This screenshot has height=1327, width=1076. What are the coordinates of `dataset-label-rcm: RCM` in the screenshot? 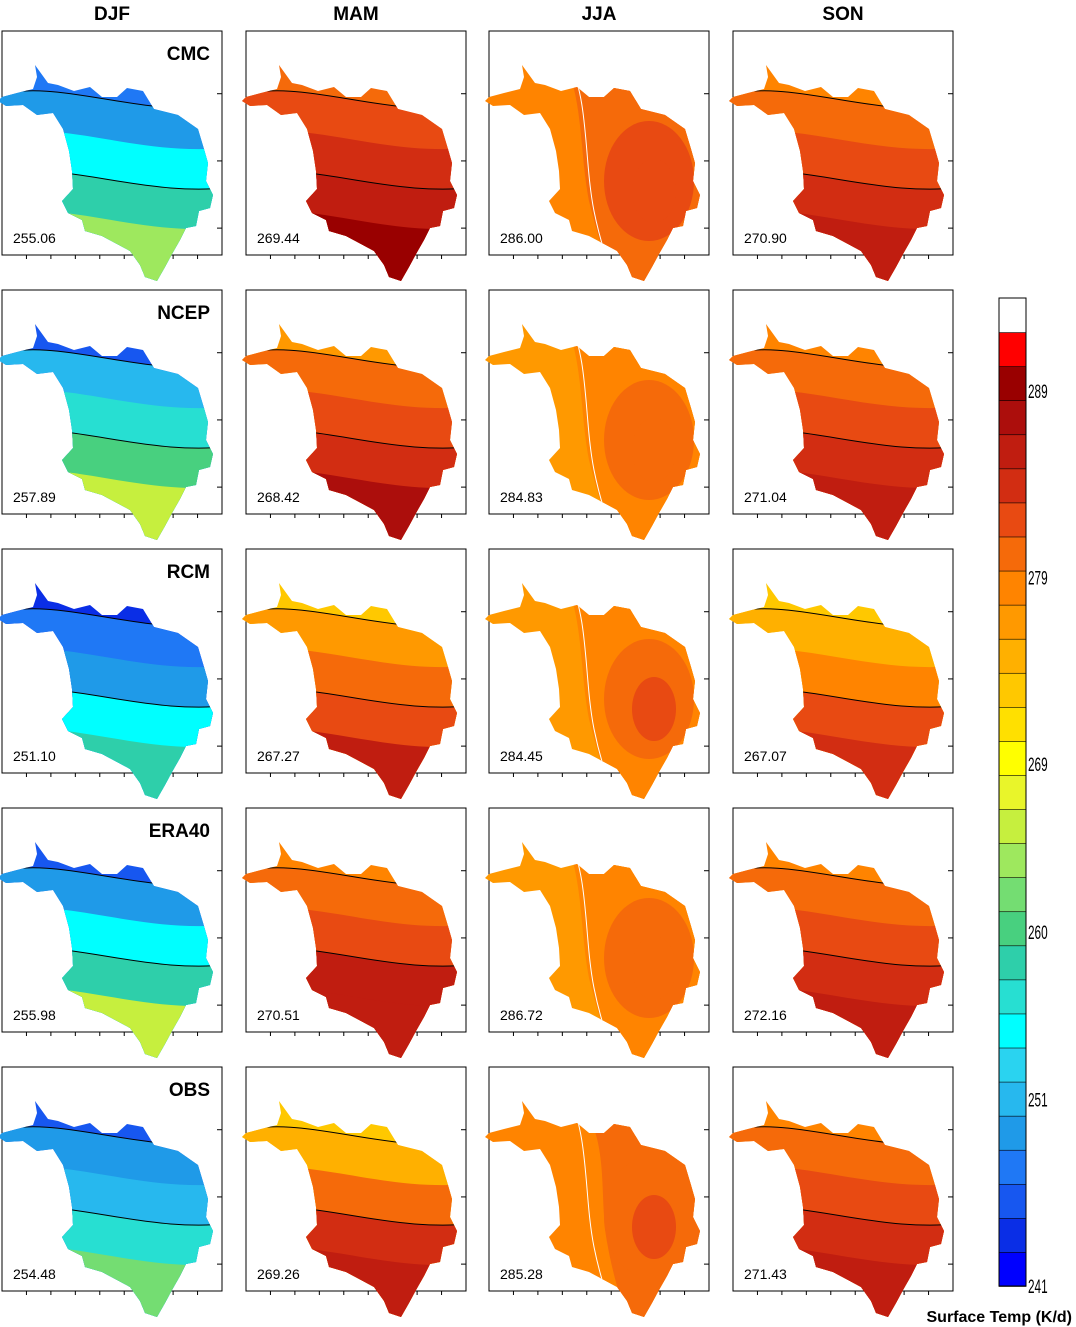 It's located at (188, 572).